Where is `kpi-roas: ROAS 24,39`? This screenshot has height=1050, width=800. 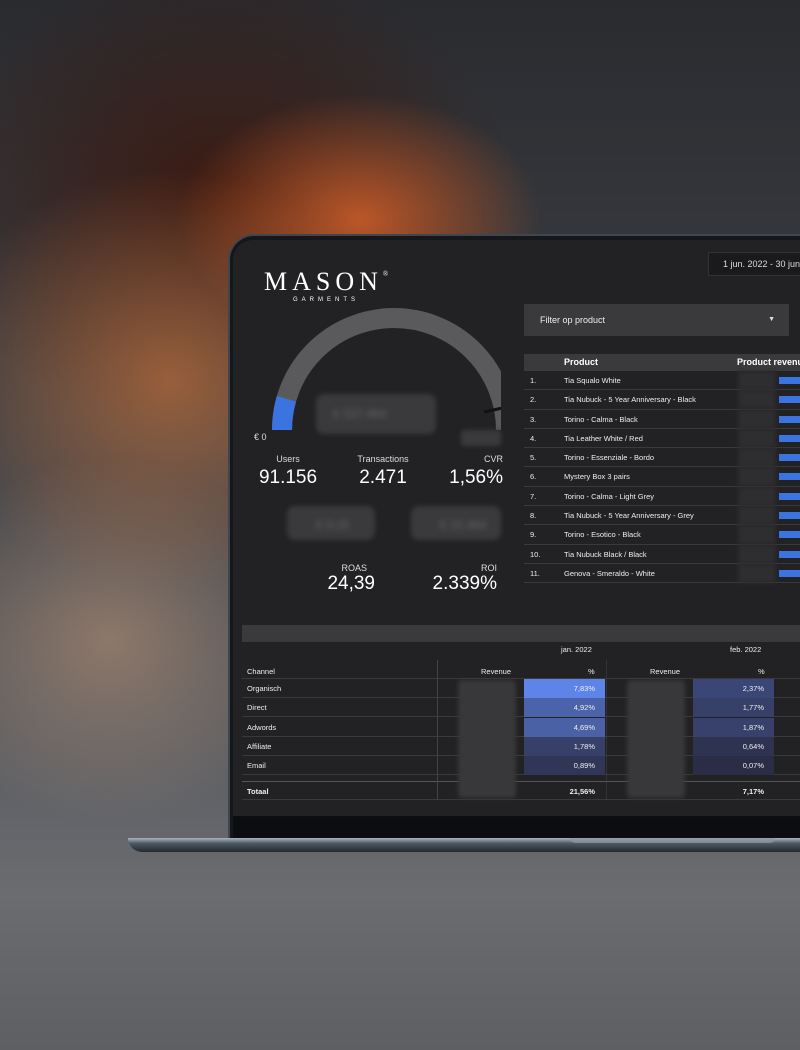
kpi-roas: ROAS 24,39 is located at coordinates (340, 579).